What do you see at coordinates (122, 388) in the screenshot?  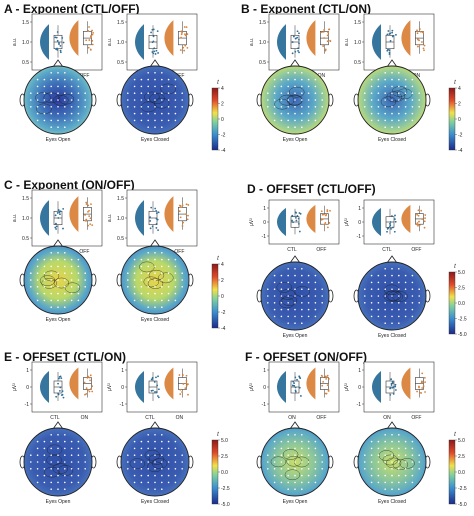 I see `y-tick-label: 0` at bounding box center [122, 388].